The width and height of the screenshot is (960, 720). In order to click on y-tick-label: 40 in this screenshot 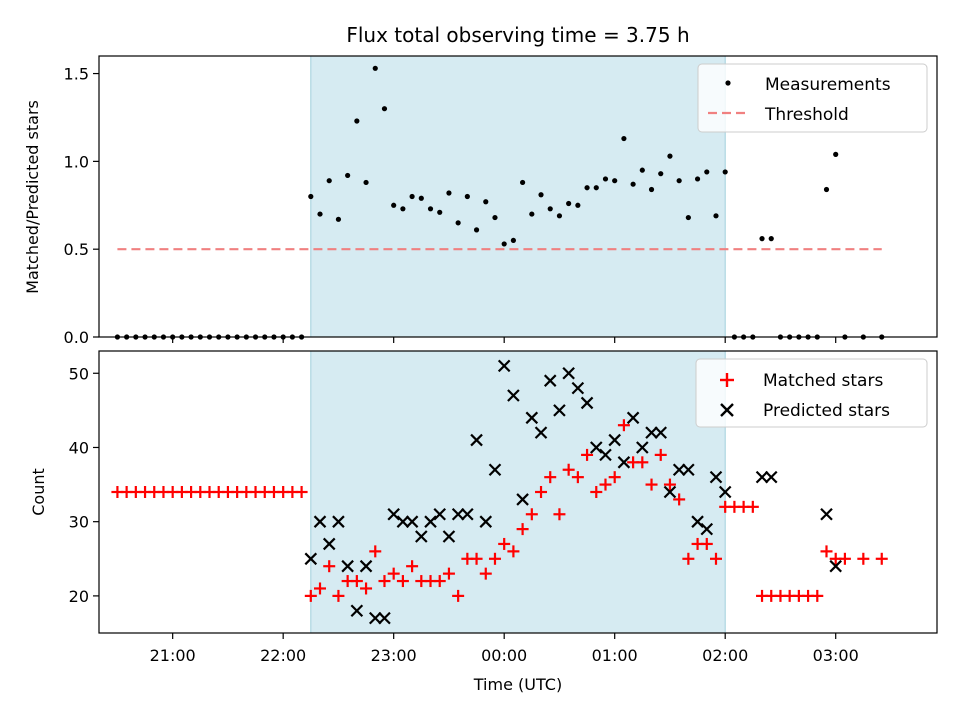, I will do `click(79, 447)`.